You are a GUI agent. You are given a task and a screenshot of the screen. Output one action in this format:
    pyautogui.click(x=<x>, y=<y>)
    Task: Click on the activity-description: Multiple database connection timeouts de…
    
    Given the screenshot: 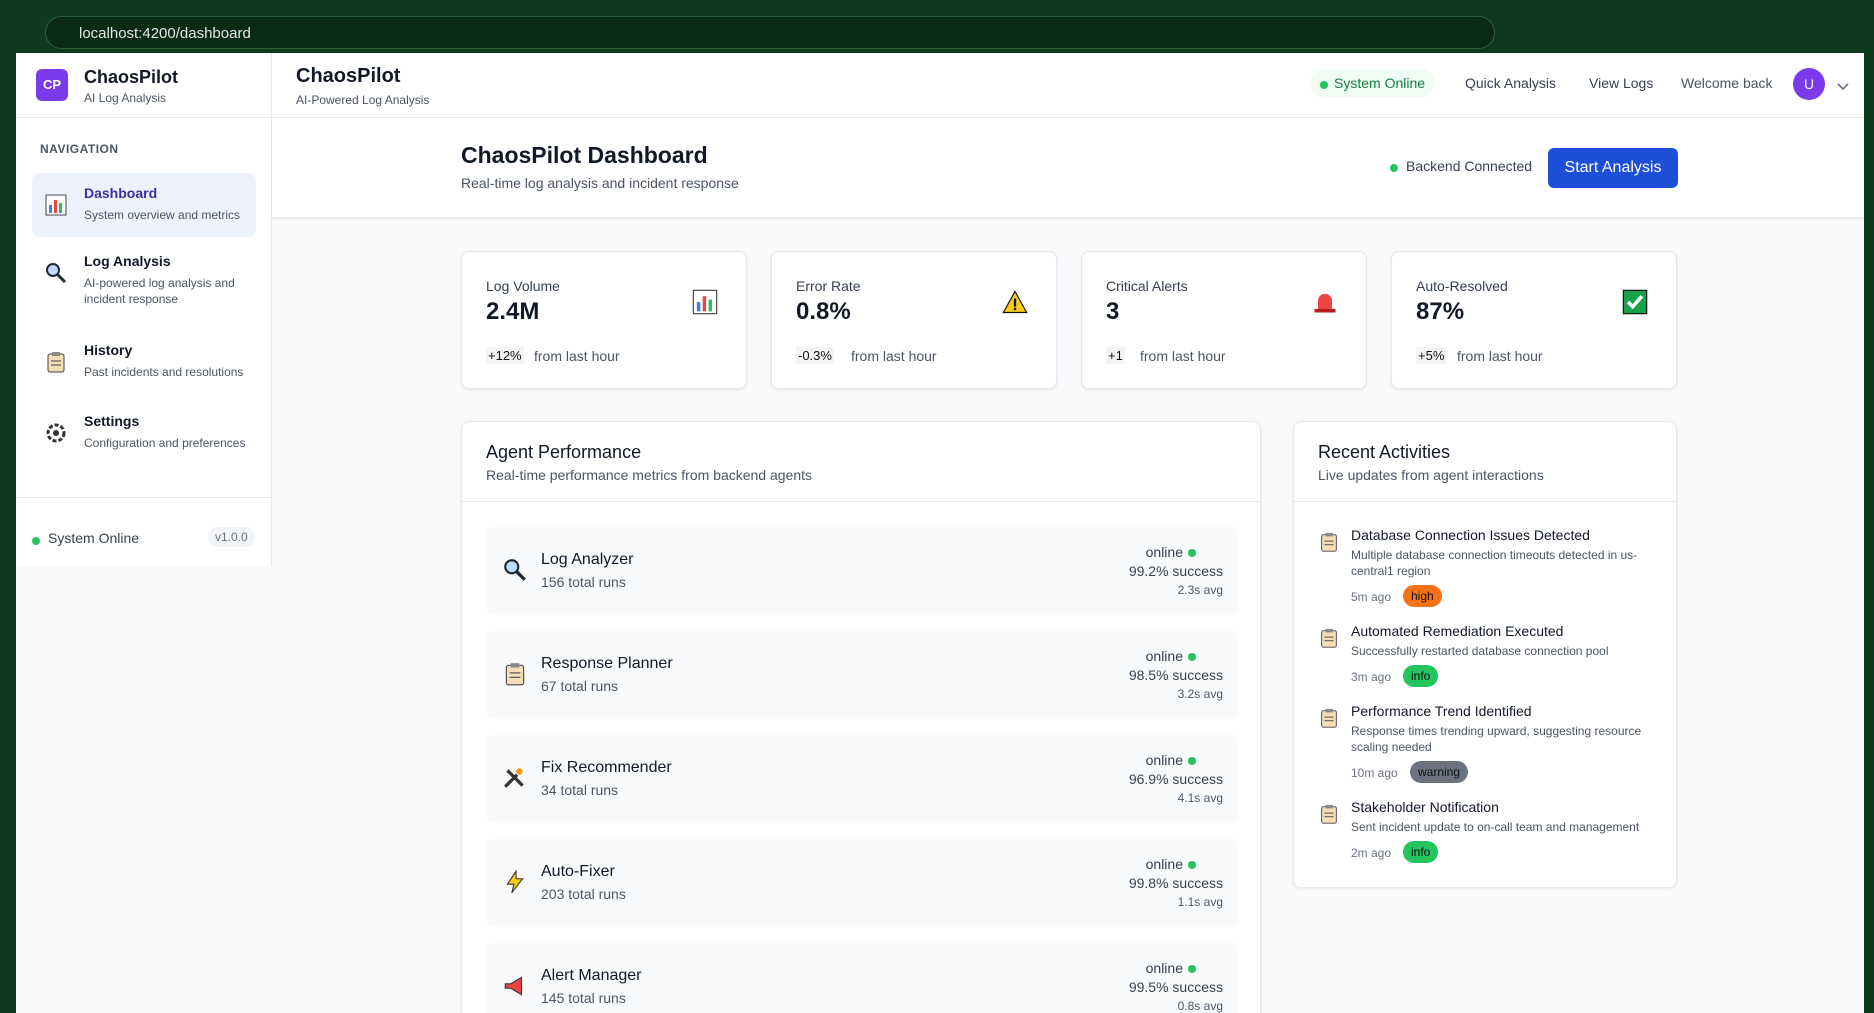 What is the action you would take?
    pyautogui.click(x=1494, y=563)
    